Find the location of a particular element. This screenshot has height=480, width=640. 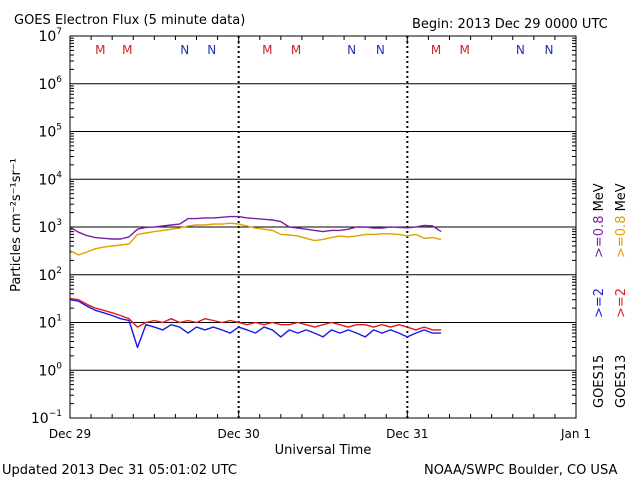

y-tick-exponent: 0 is located at coordinates (59, 366).